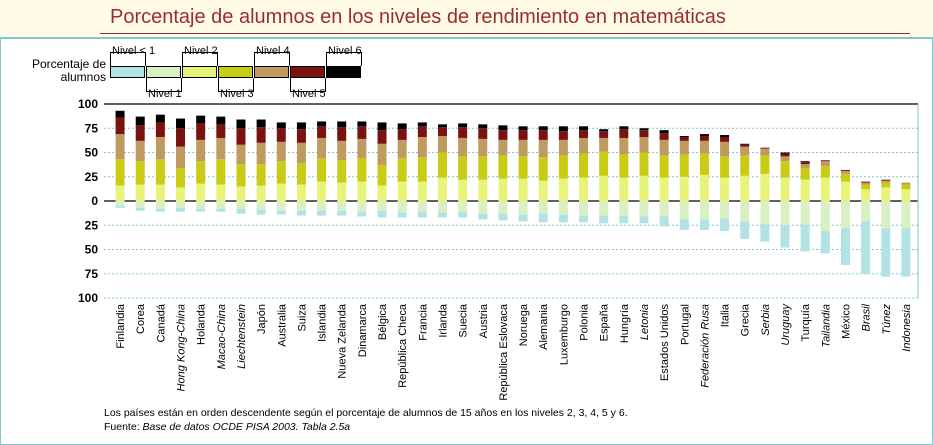 Image resolution: width=933 pixels, height=445 pixels. What do you see at coordinates (505, 33) in the screenshot?
I see `title-underline` at bounding box center [505, 33].